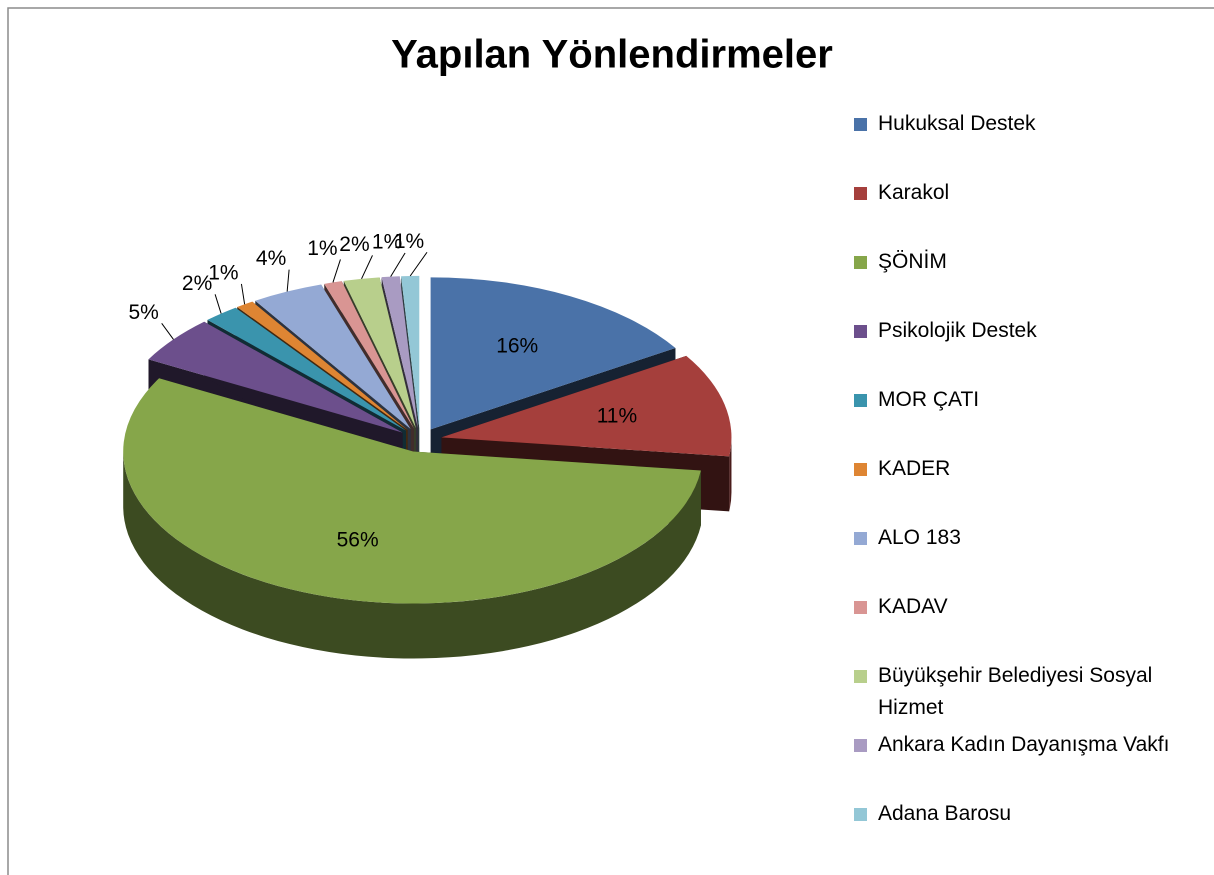 Image resolution: width=1214 pixels, height=875 pixels. Describe the element at coordinates (914, 192) in the screenshot. I see `legend-label: Karakol` at that location.